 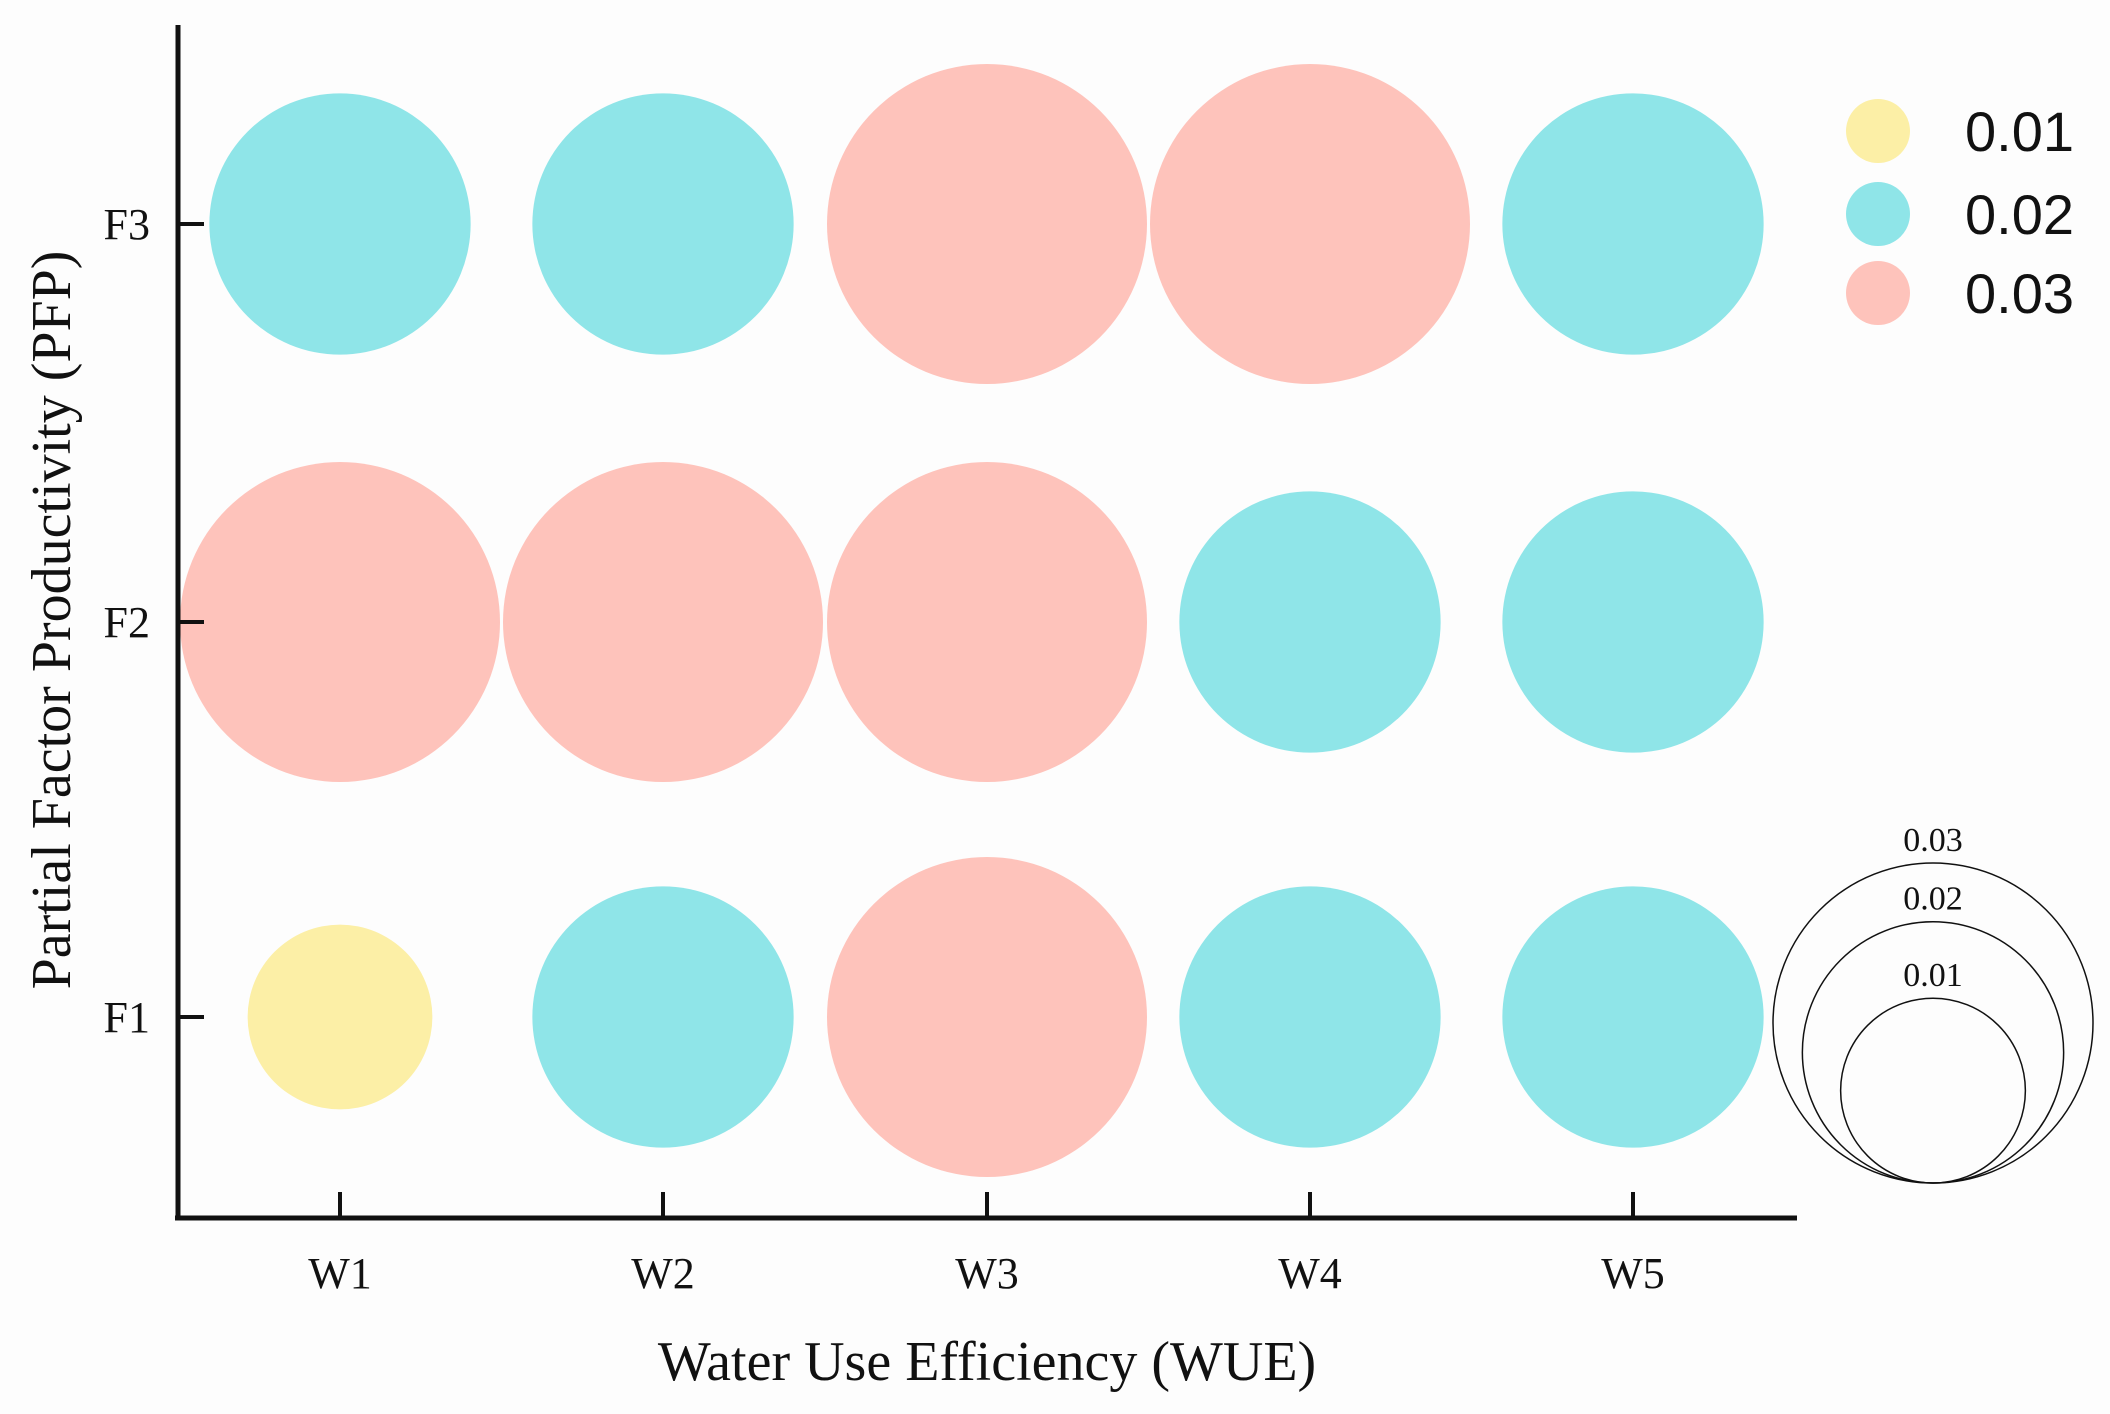 I want to click on x-tick-label: W5, so click(x=1633, y=1273).